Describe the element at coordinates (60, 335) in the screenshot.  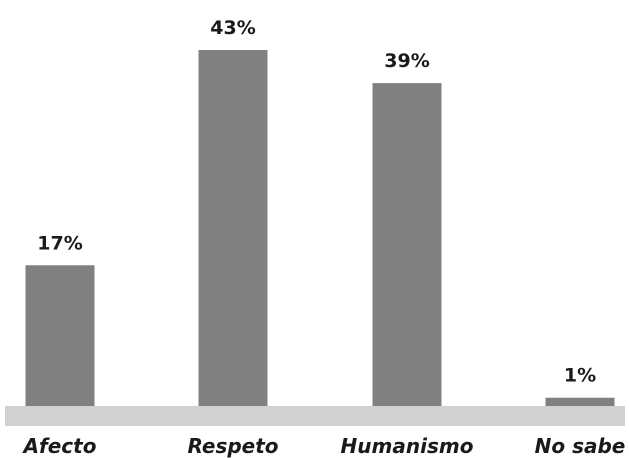
I see `bar-afecto` at that location.